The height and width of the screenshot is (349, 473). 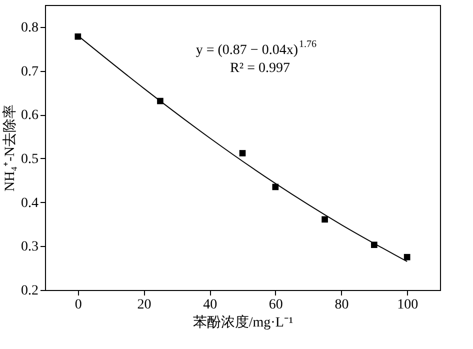 I want to click on x-tick-label: 0, so click(x=78, y=305).